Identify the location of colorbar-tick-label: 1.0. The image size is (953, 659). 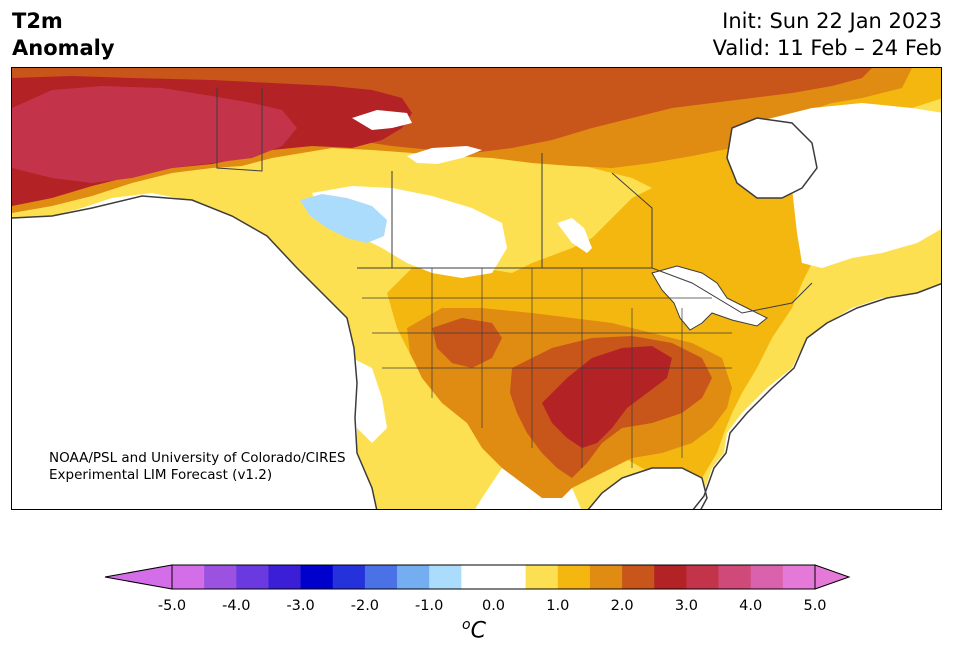
(558, 606).